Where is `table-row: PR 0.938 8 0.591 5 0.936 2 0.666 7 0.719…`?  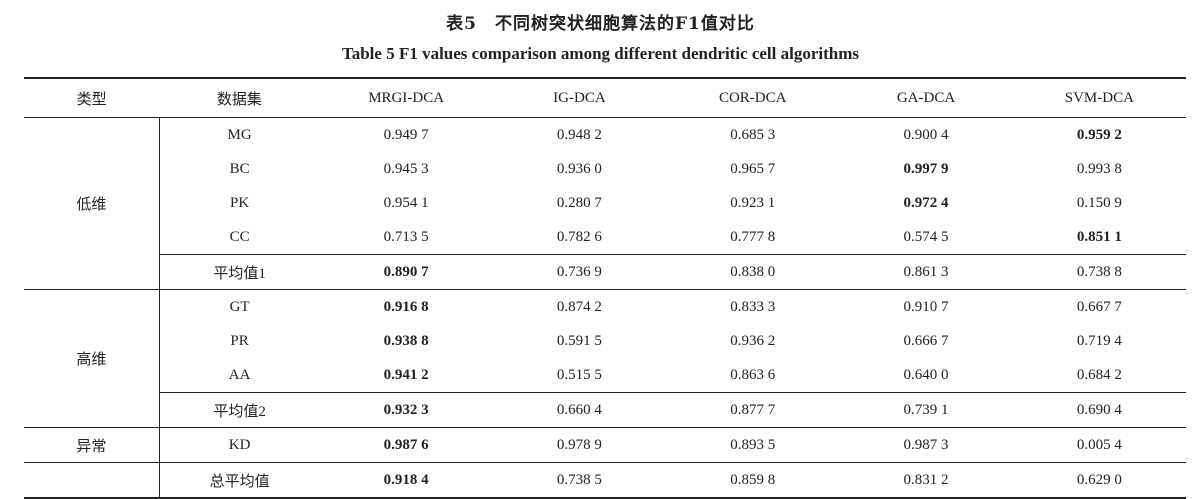
table-row: PR 0.938 8 0.591 5 0.936 2 0.666 7 0.719… is located at coordinates (605, 341).